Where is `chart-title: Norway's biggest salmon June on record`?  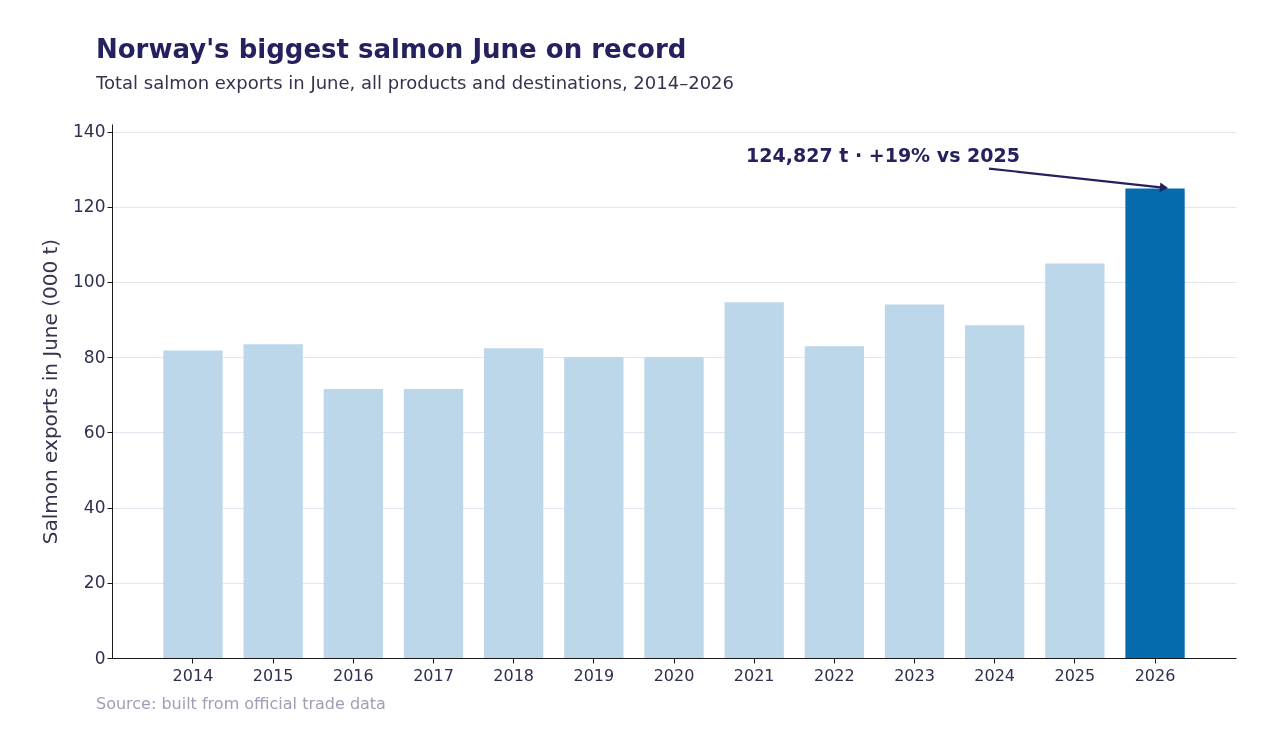 chart-title: Norway's biggest salmon June on record is located at coordinates (391, 48).